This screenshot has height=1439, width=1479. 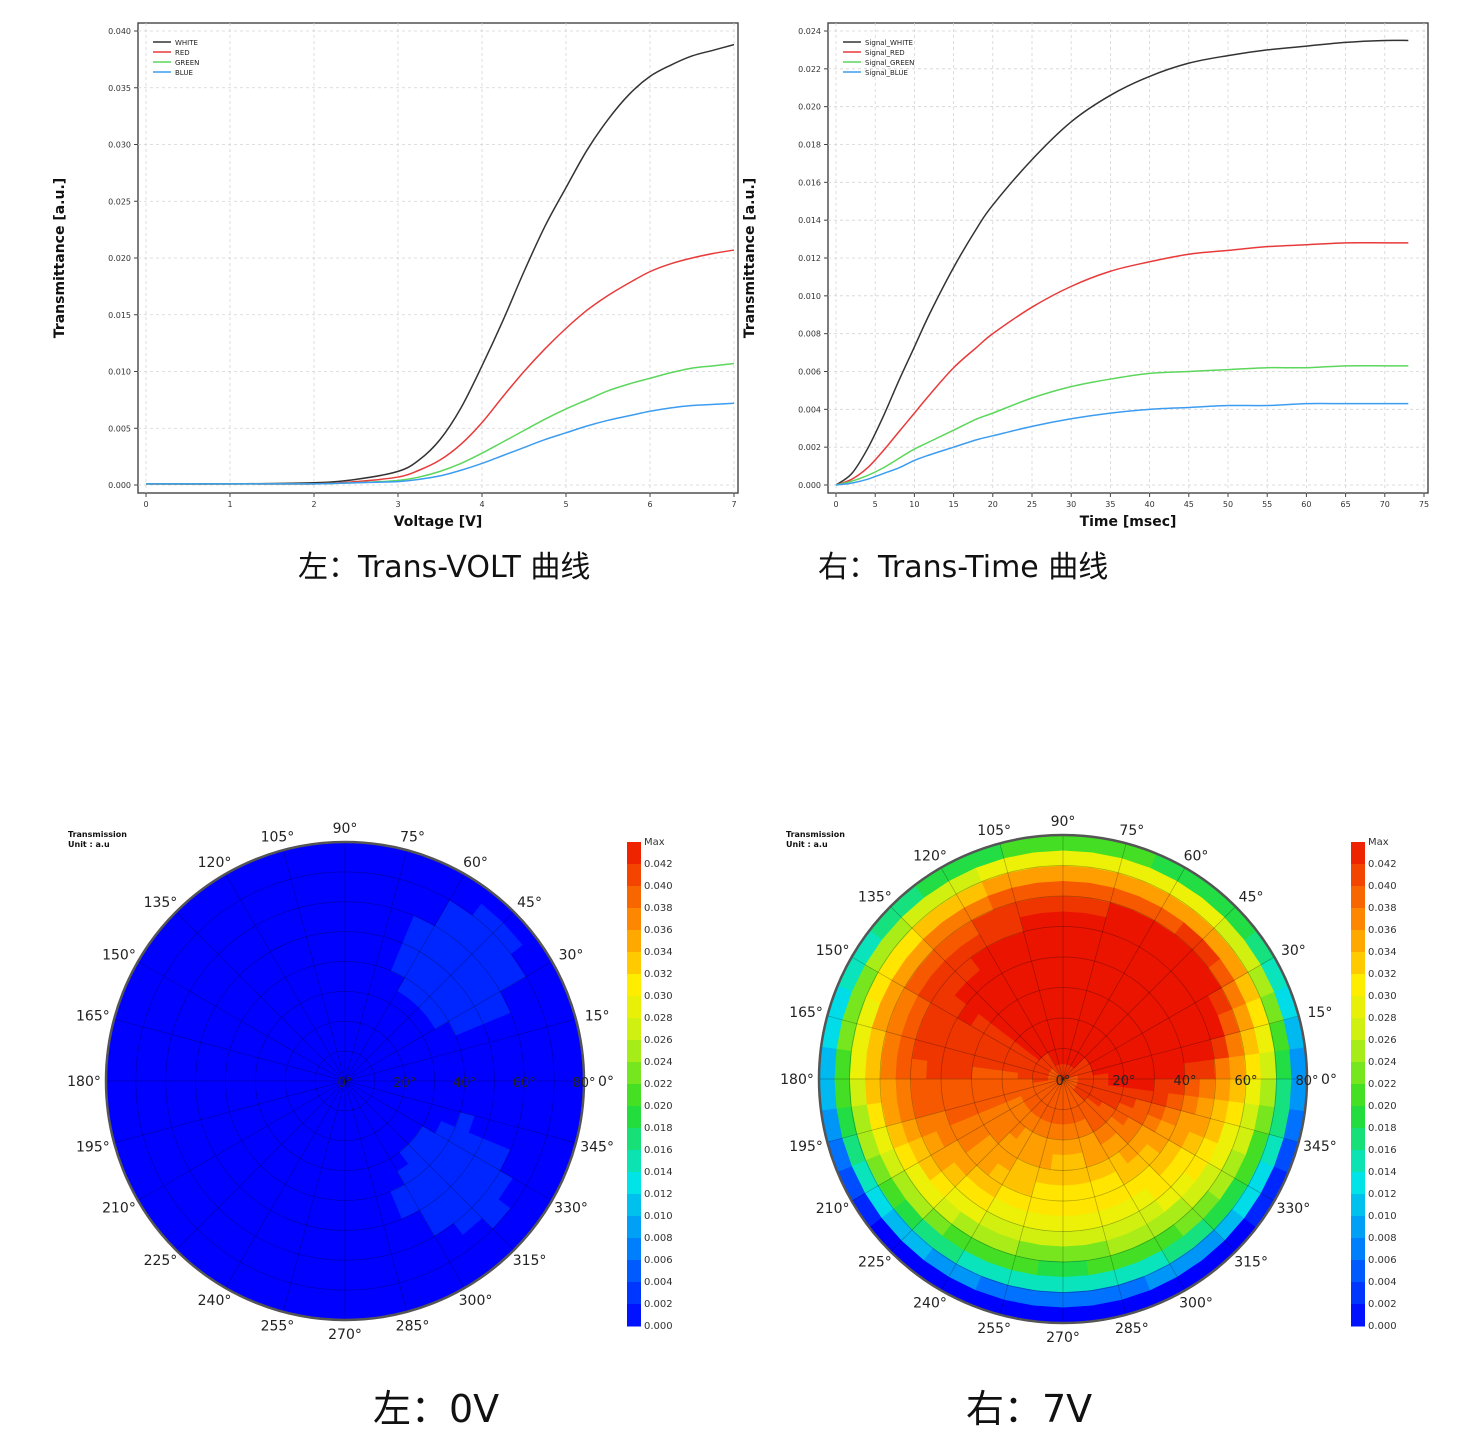 What do you see at coordinates (1293, 1209) in the screenshot?
I see `angle-label: 330°` at bounding box center [1293, 1209].